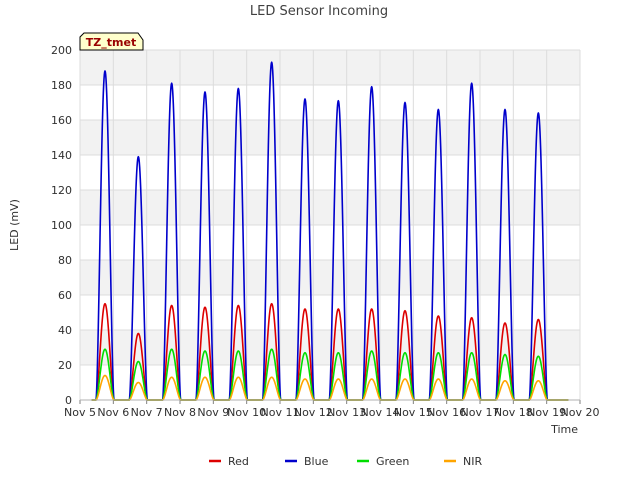  Describe the element at coordinates (513, 412) in the screenshot. I see `x-tick-label: Nov 18` at that location.